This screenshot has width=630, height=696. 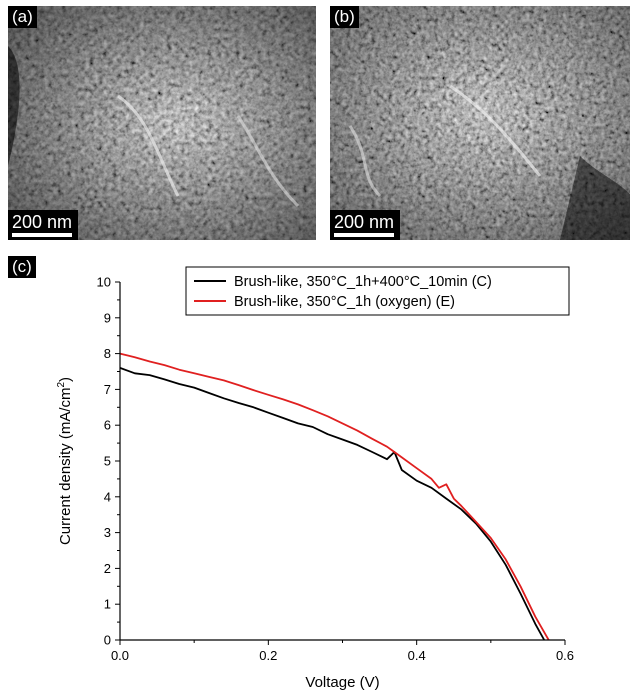 What do you see at coordinates (364, 222) in the screenshot?
I see `scale-label-b: 200 nm` at bounding box center [364, 222].